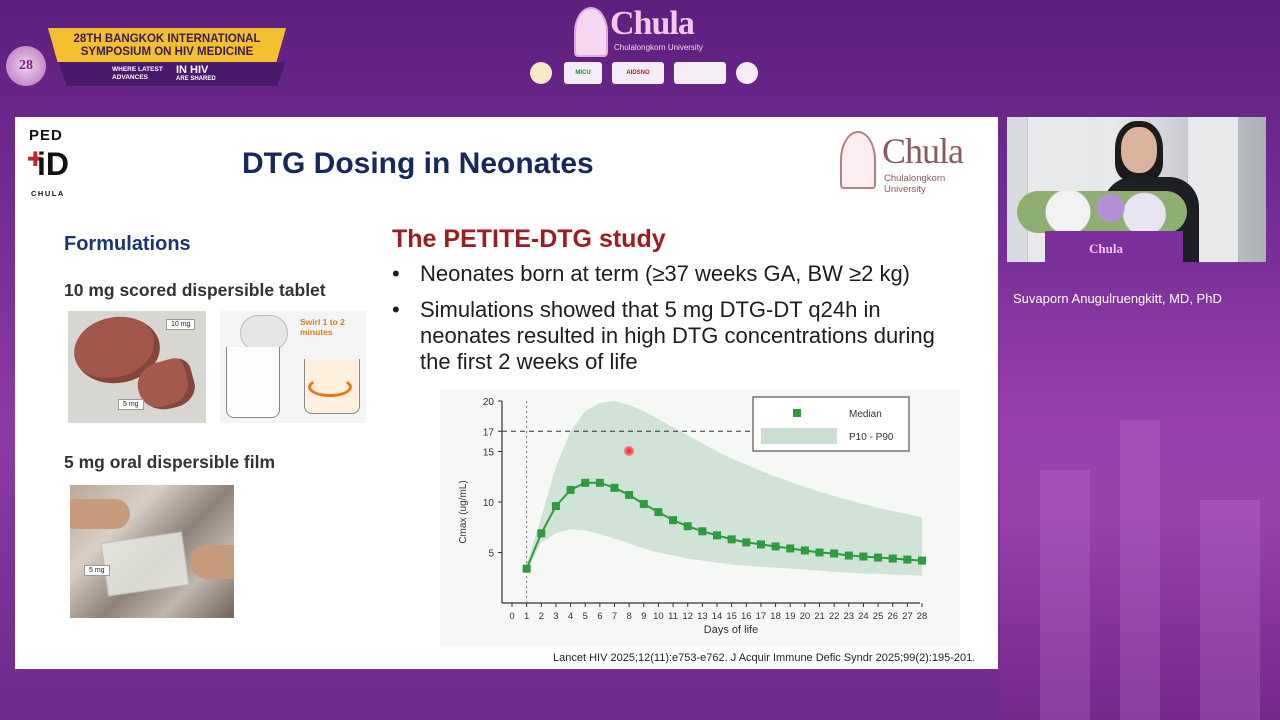 The height and width of the screenshot is (720, 1280). Describe the element at coordinates (1139, 150) in the screenshot. I see `speaker-face` at that location.